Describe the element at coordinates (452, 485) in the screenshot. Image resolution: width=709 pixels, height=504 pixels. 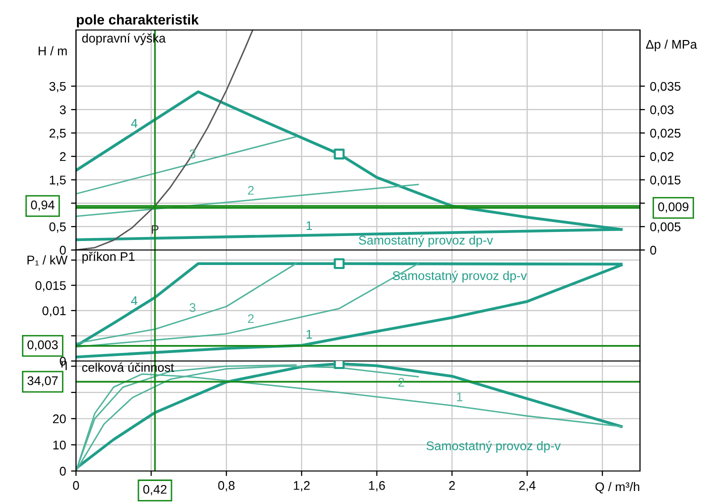
I see `x-tick-label: 2` at that location.